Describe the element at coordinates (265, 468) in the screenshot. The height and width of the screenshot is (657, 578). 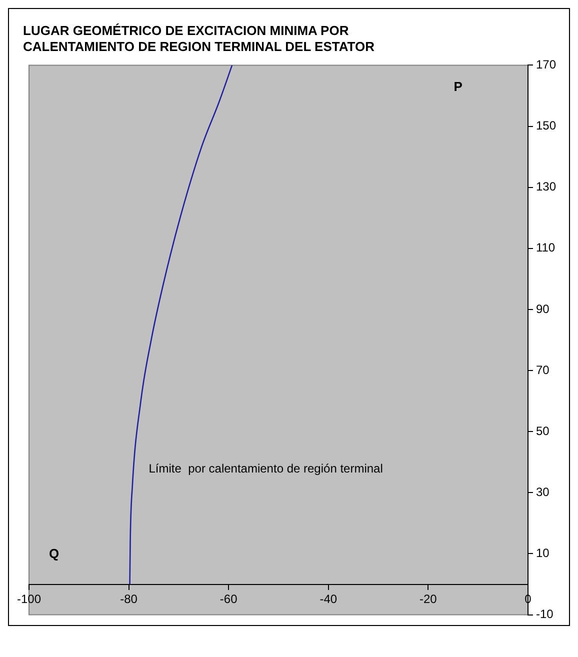
I see `annotation: Límite por calentamiento de región terminal` at that location.